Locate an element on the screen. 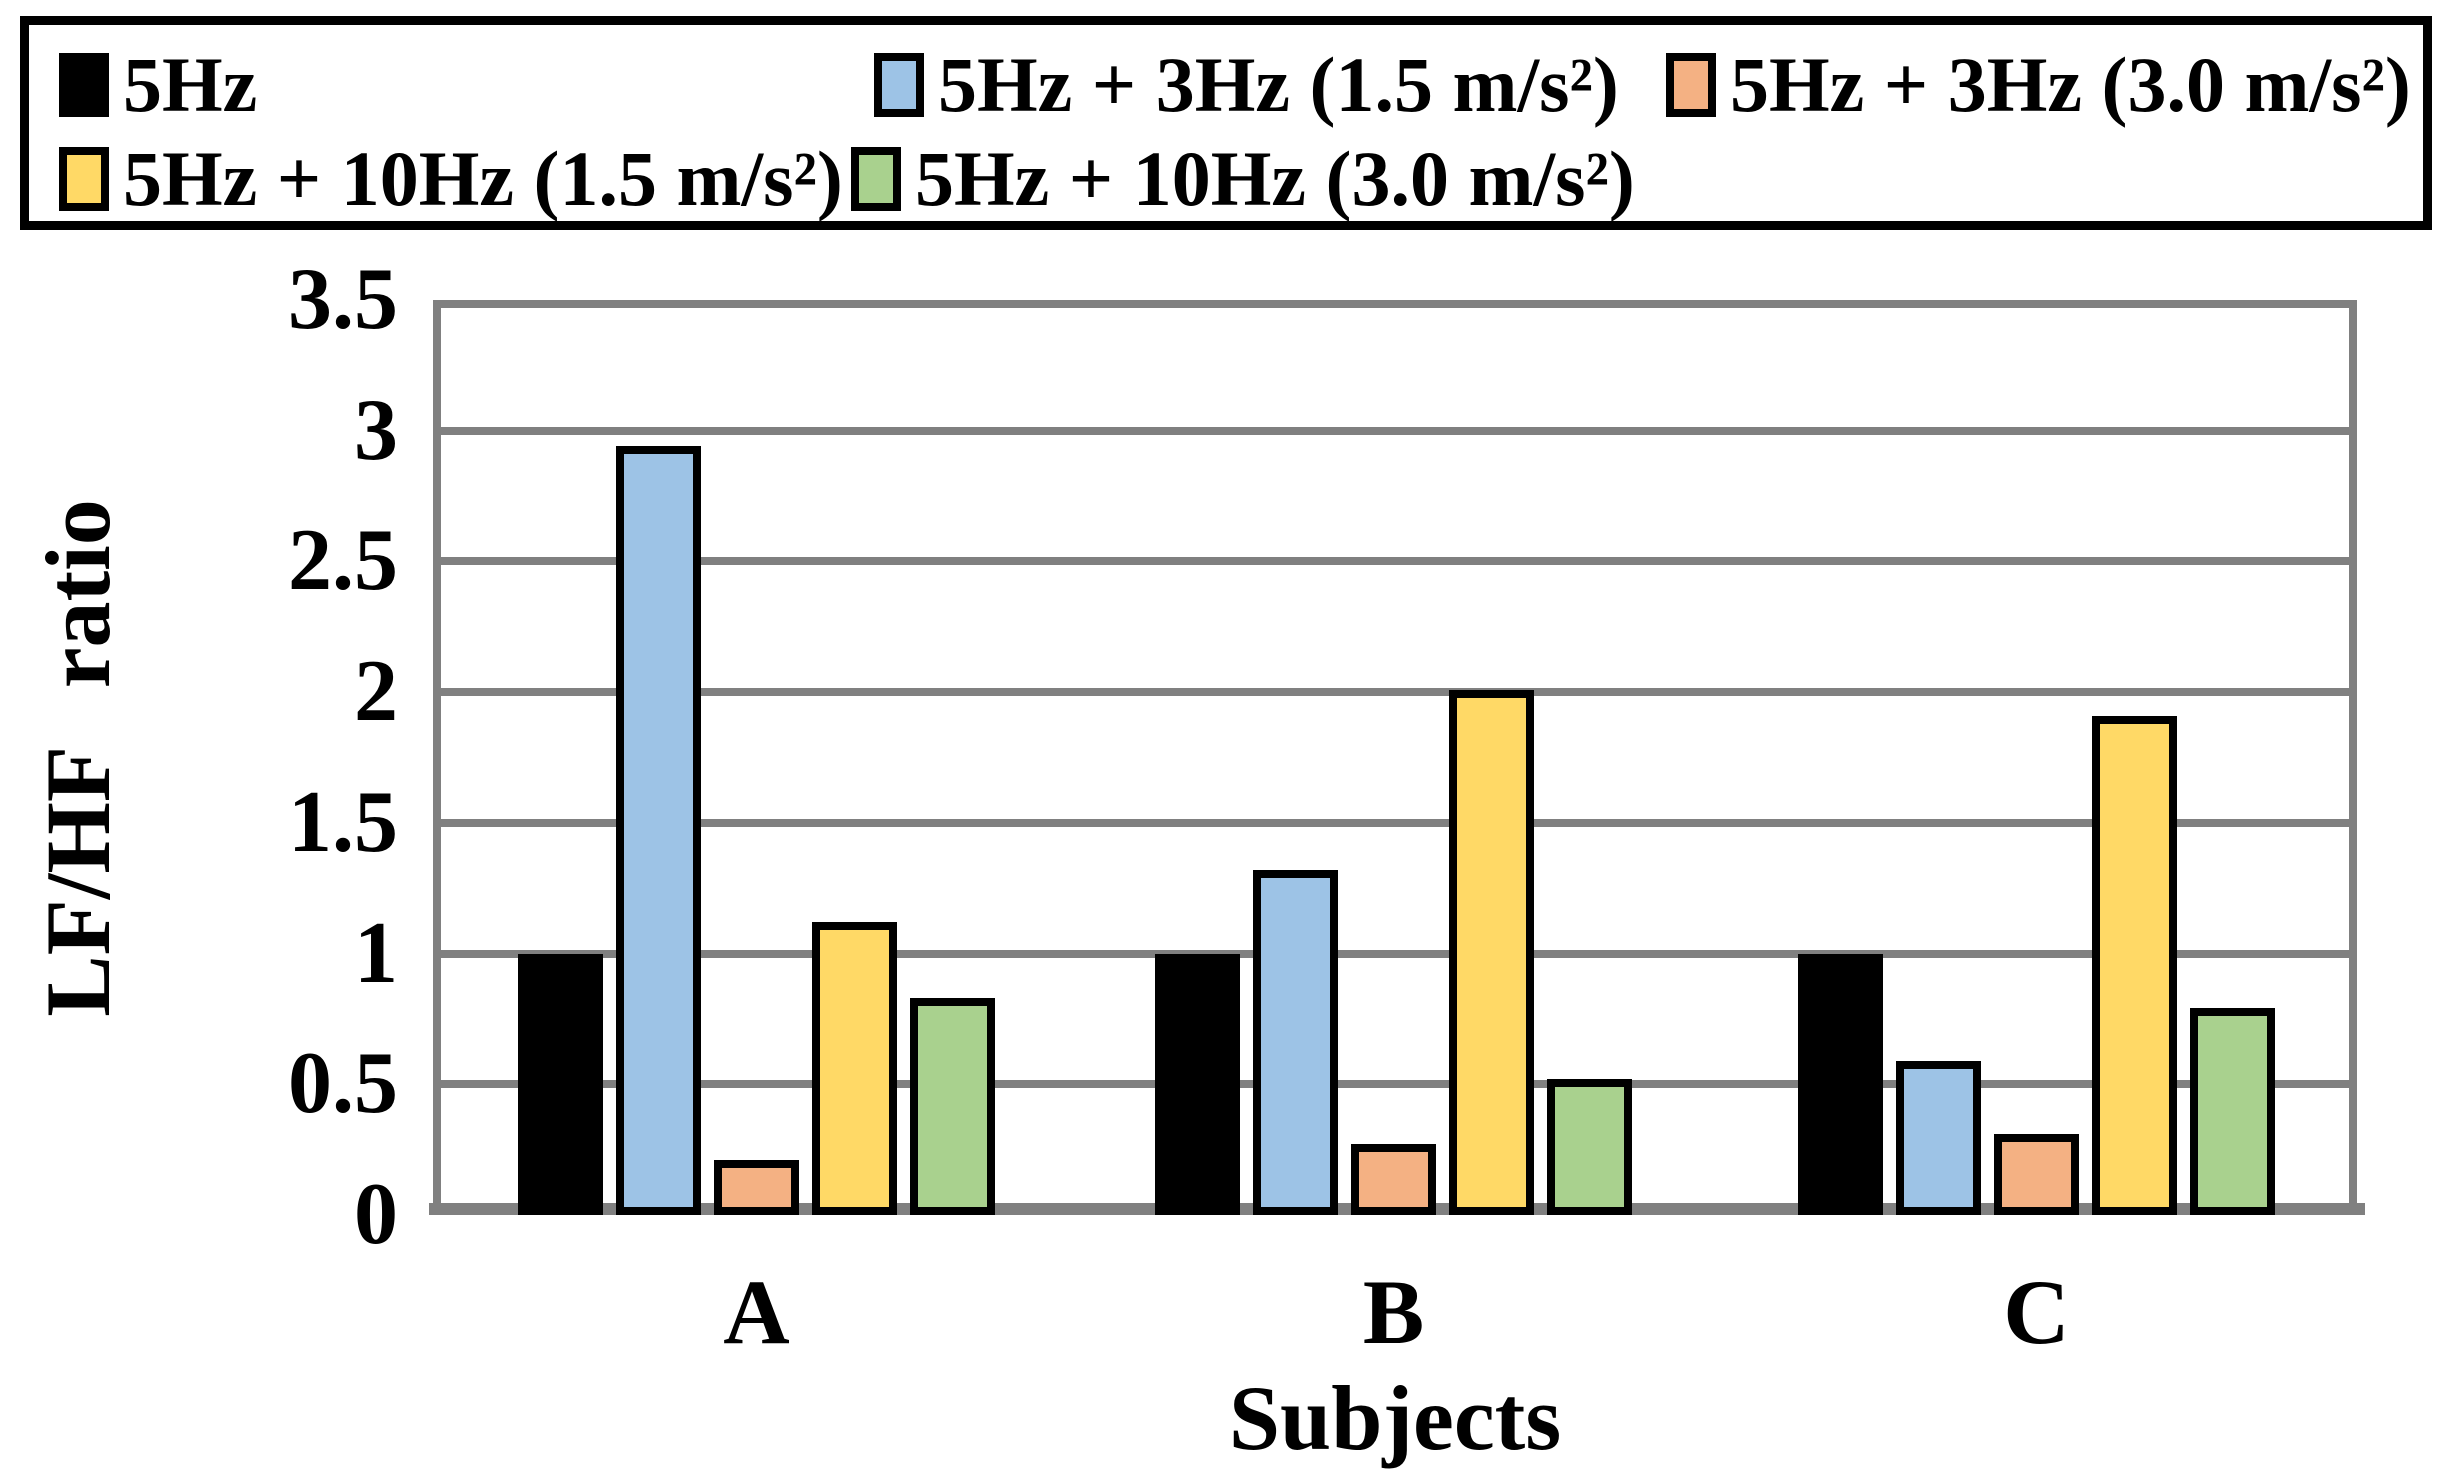 The width and height of the screenshot is (2451, 1482). bar-A-5hz-3hz-1-5-m-s- is located at coordinates (658, 830).